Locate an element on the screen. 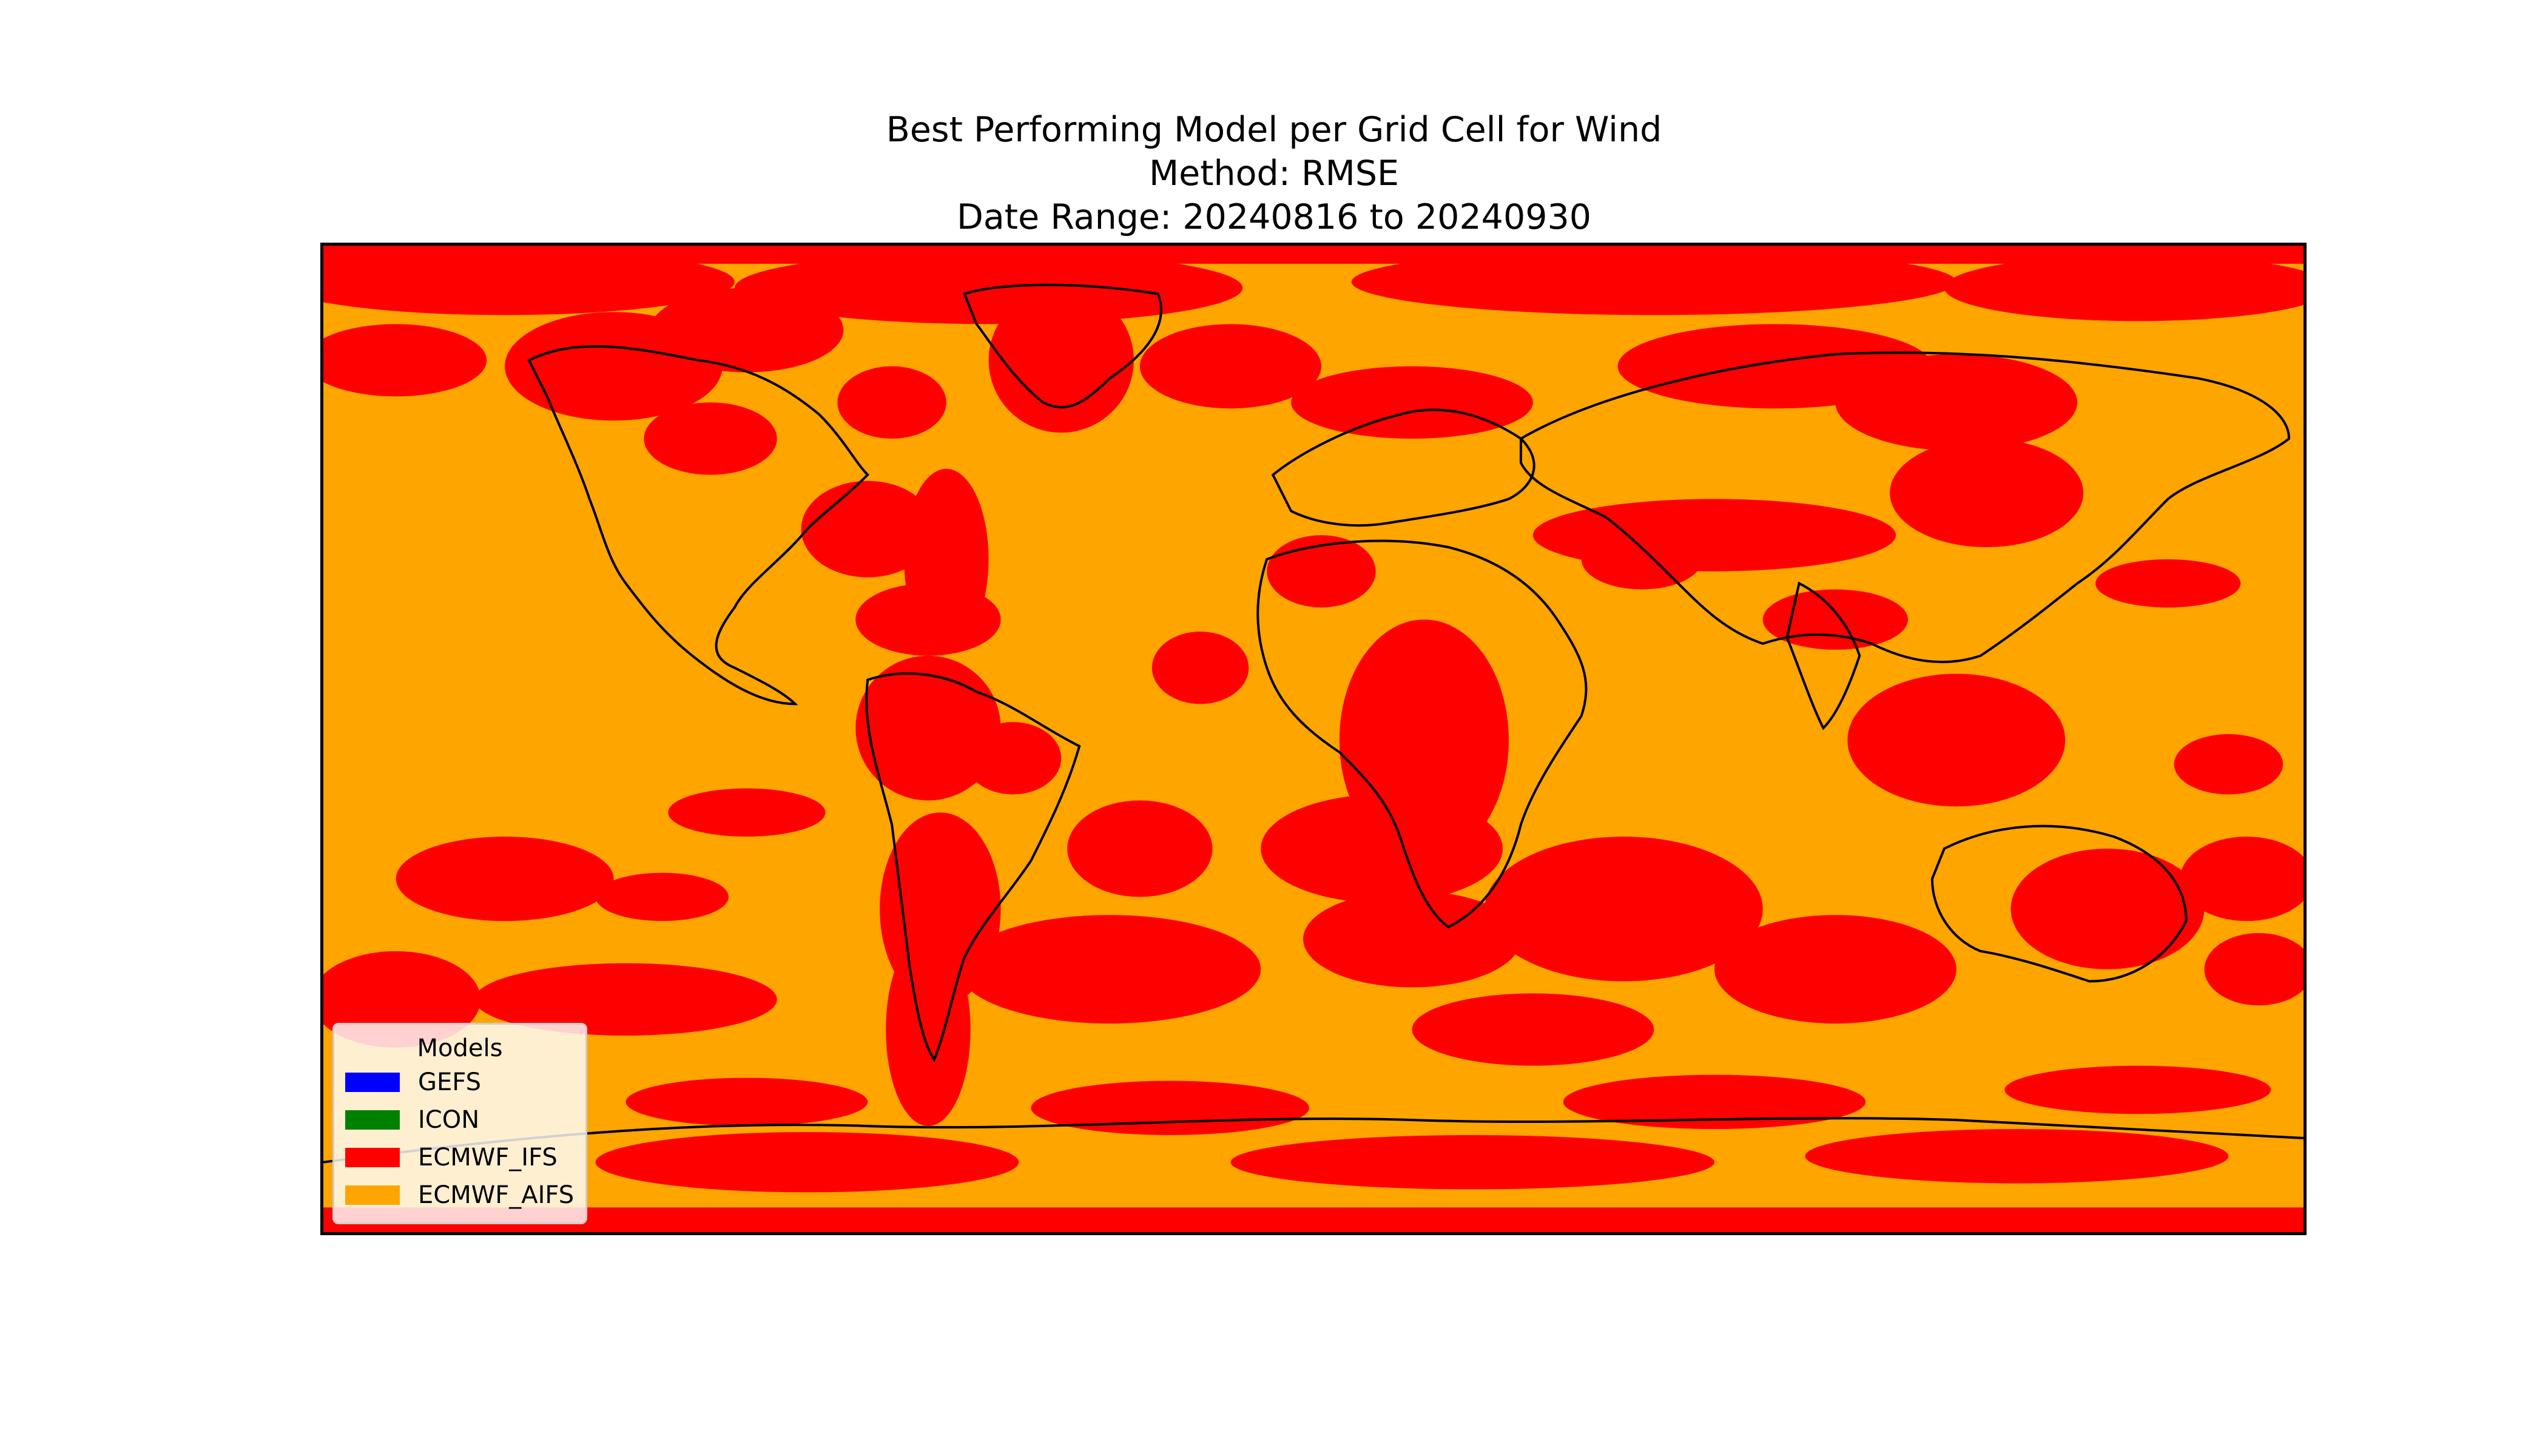 This screenshot has width=2548, height=1456. legend: Models GEFS ICON ECMWF_IFS ECMWF_AIFS is located at coordinates (459, 1123).